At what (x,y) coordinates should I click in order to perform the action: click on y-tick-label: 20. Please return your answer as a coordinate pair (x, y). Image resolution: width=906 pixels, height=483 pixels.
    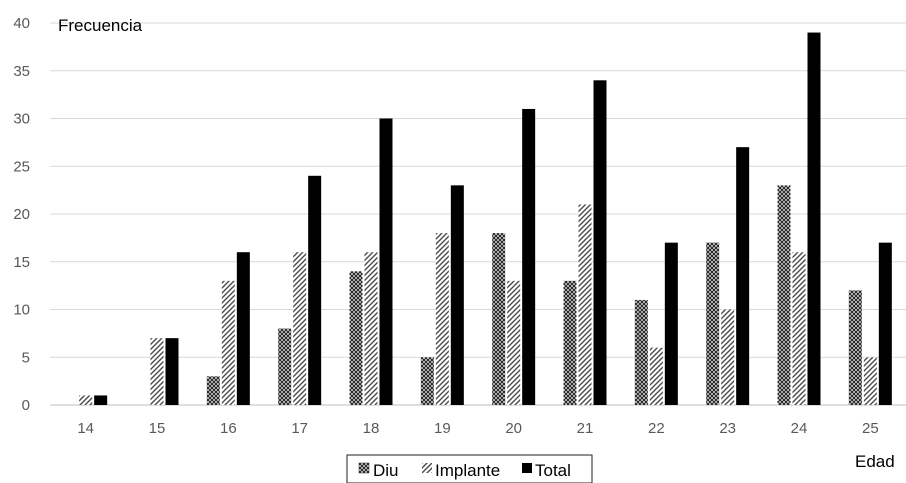
    Looking at the image, I should click on (21, 214).